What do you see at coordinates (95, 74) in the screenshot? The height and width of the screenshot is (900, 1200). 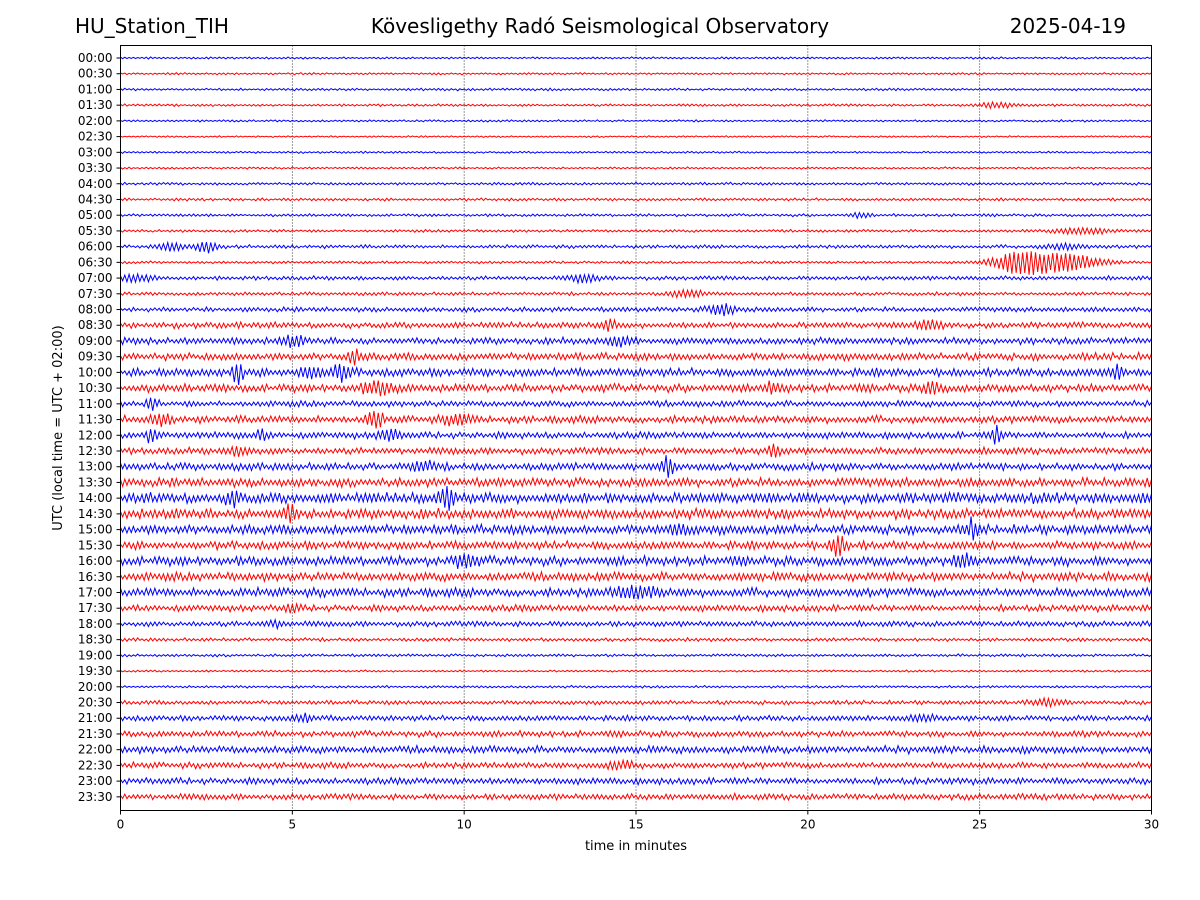 I see `y-tick-label: 00:30` at bounding box center [95, 74].